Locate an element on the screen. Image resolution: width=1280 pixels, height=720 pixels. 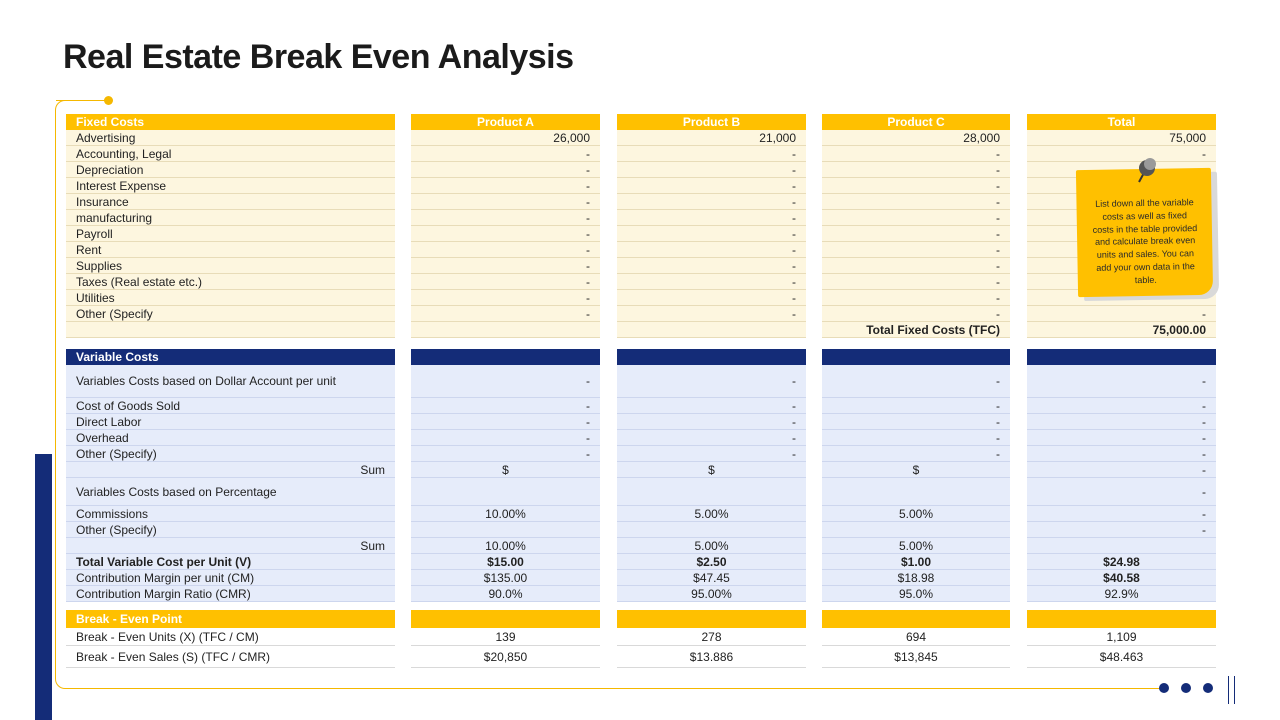
table-cell: $20,850 is located at coordinates (505, 657).